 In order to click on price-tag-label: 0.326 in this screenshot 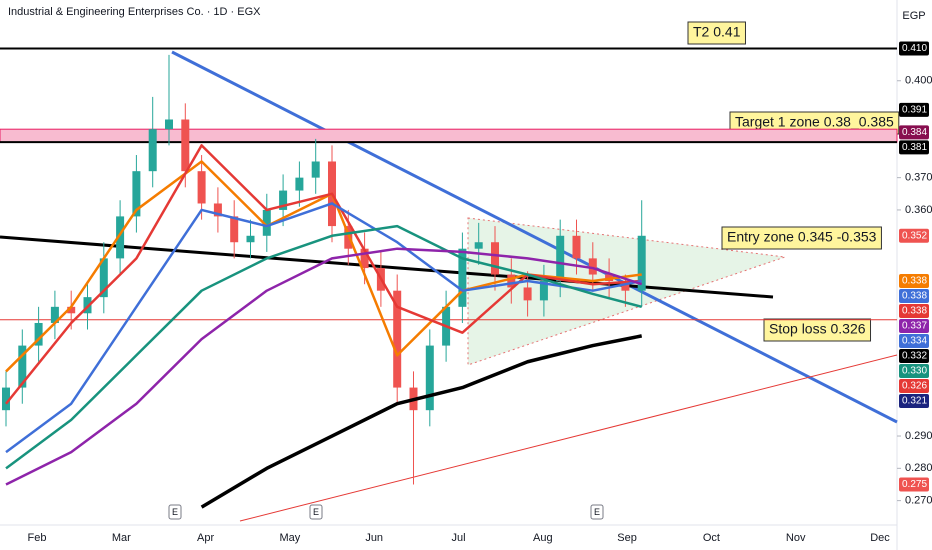, I will do `click(914, 386)`.